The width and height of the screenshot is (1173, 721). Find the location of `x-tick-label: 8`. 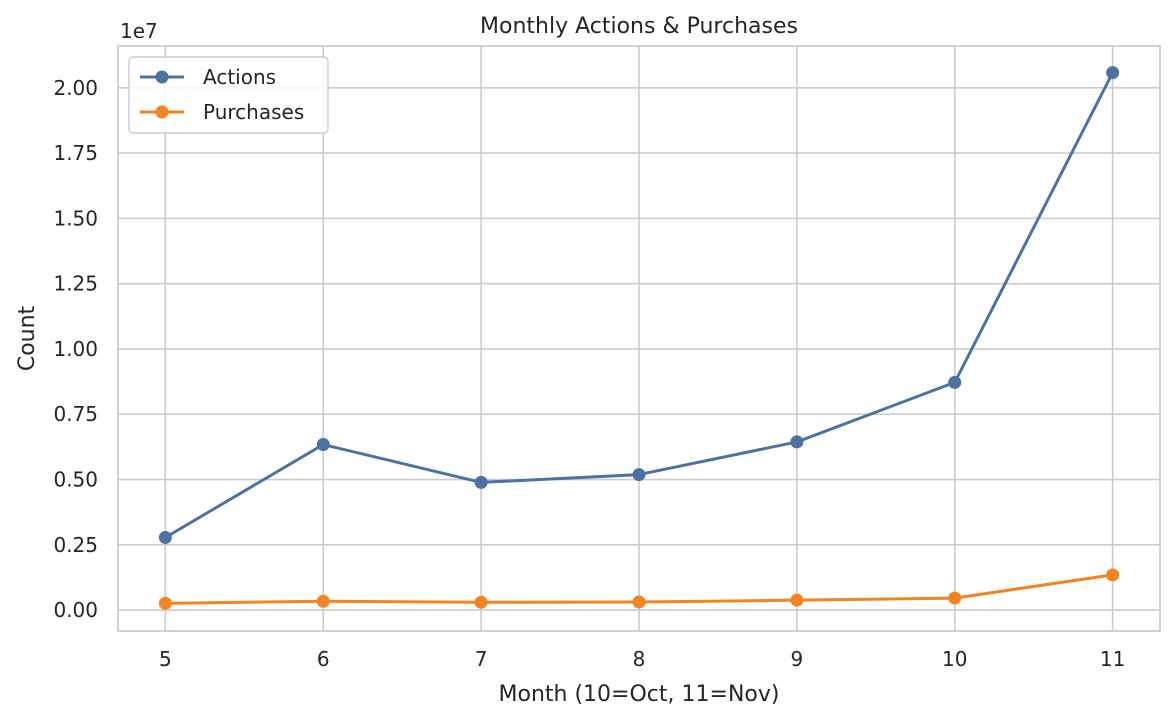

x-tick-label: 8 is located at coordinates (639, 659).